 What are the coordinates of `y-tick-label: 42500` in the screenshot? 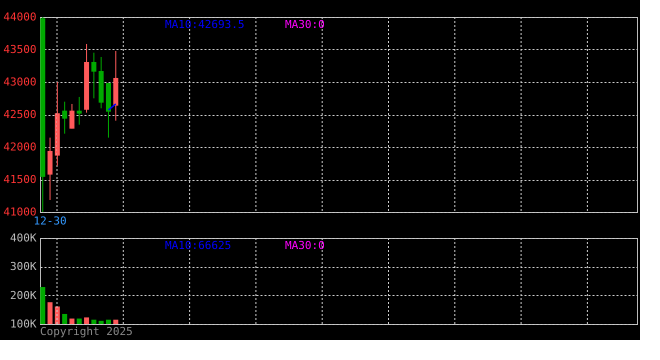 It's located at (19, 114).